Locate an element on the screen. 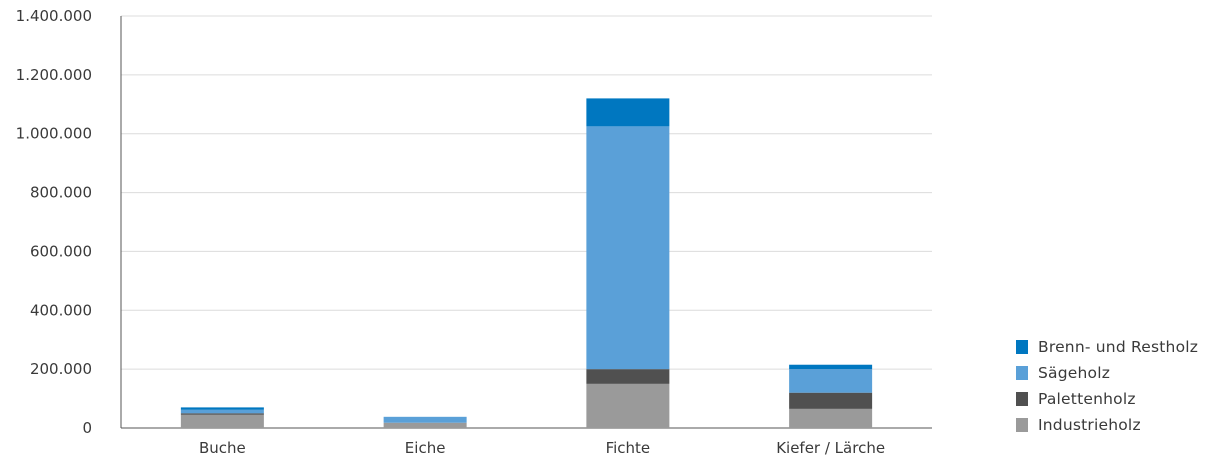 The image size is (1213, 461). x-tick-label: Kiefer / Lärche is located at coordinates (830, 448).